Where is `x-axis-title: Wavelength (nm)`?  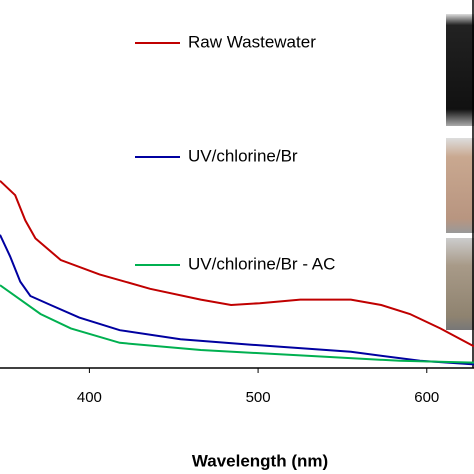
x-axis-title: Wavelength (nm) is located at coordinates (260, 460).